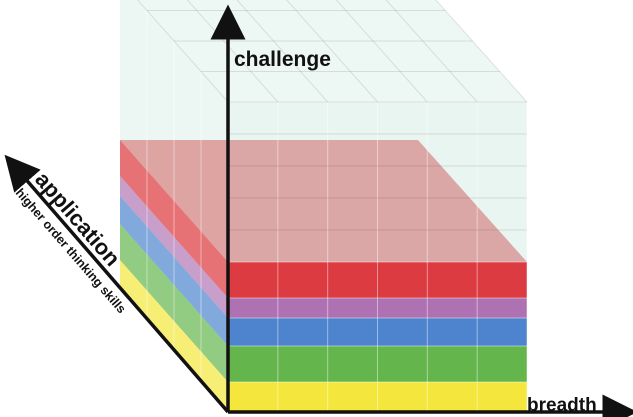 The image size is (633, 417). Describe the element at coordinates (377, 332) in the screenshot. I see `layer-blue-front` at that location.